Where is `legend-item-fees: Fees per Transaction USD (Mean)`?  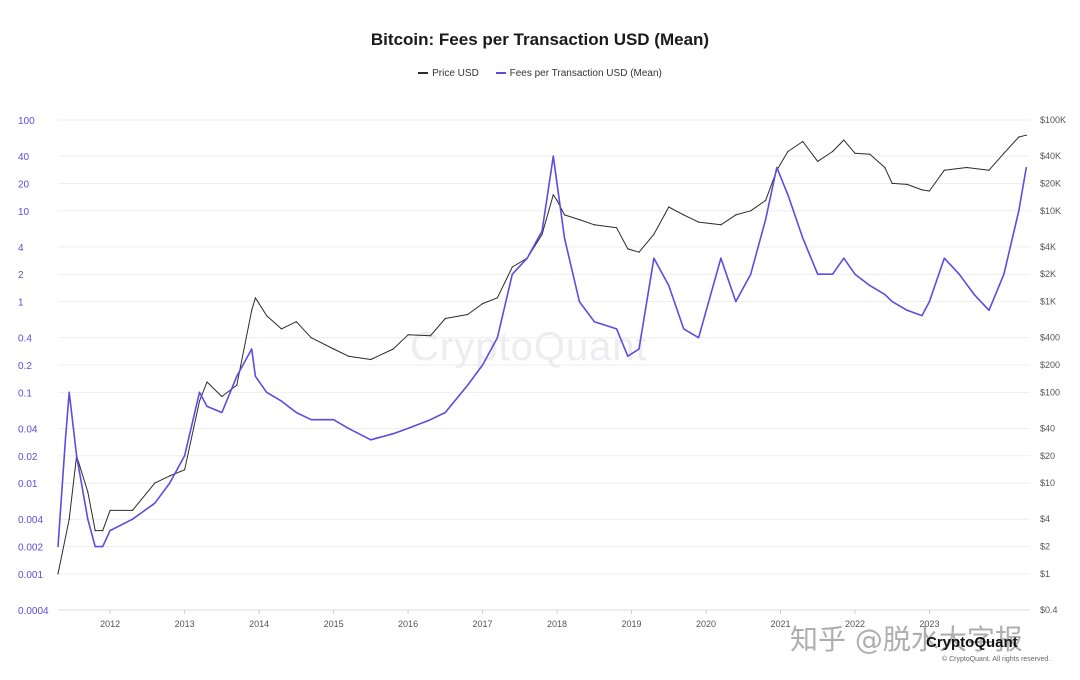 legend-item-fees: Fees per Transaction USD (Mean) is located at coordinates (578, 73).